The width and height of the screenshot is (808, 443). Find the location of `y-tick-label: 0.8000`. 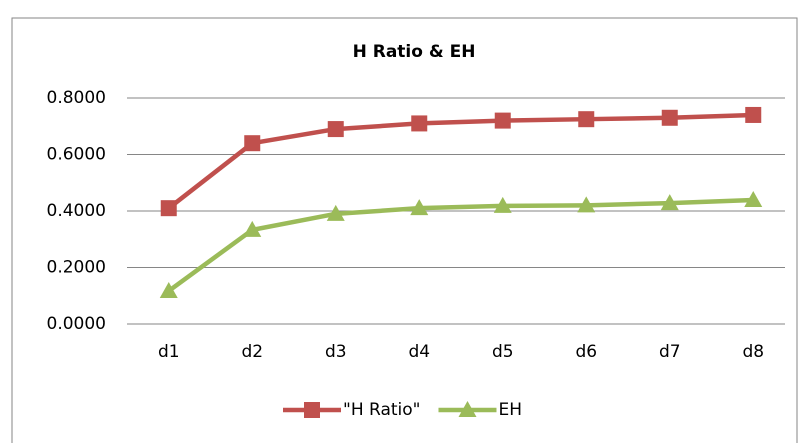

y-tick-label: 0.8000 is located at coordinates (76, 98).